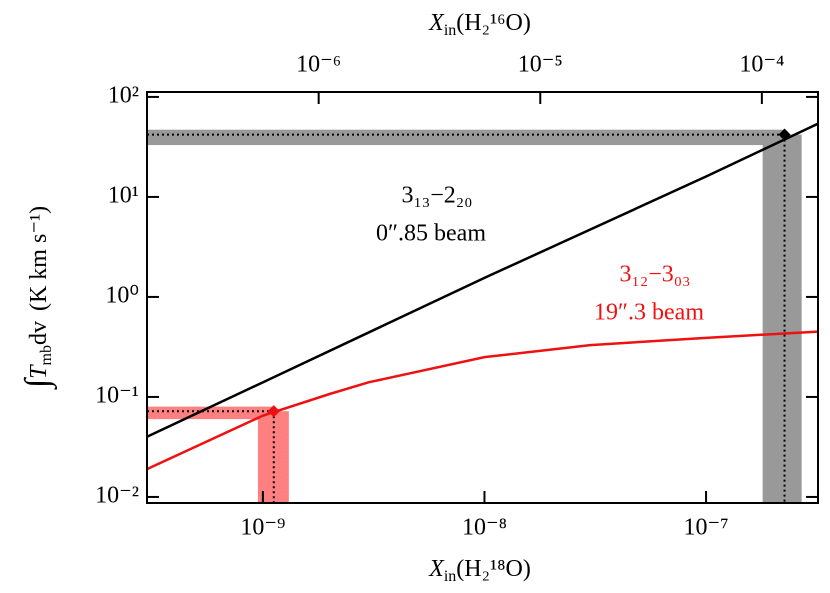  I want to click on y-units: (K km s⁻¹), so click(39, 258).